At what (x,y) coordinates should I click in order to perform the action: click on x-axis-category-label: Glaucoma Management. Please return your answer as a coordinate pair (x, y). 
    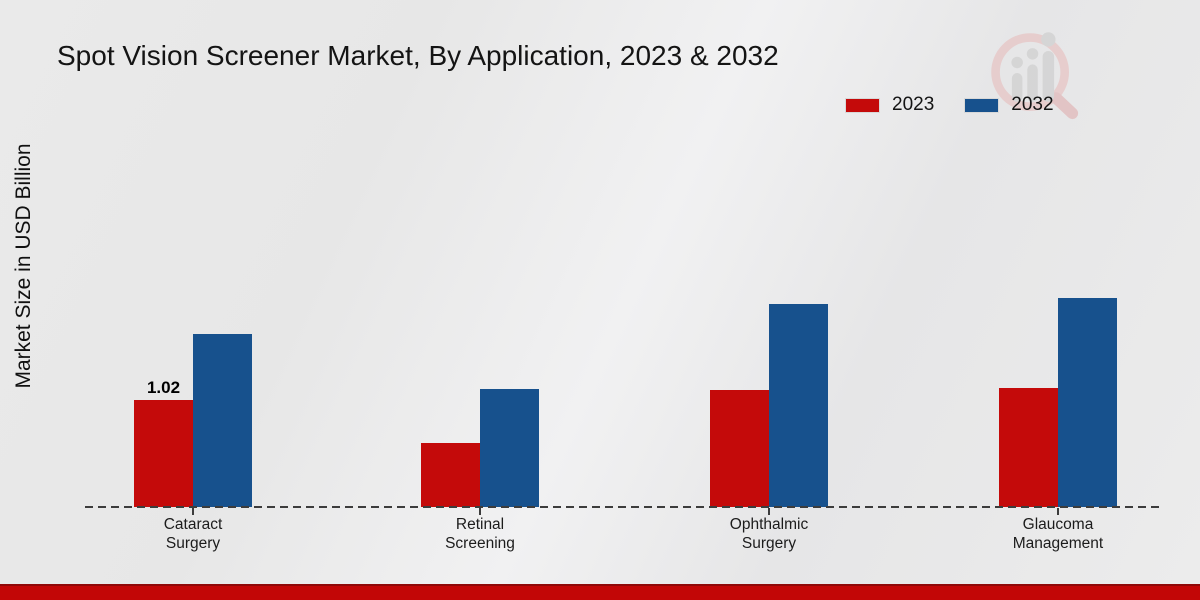
    Looking at the image, I should click on (1058, 534).